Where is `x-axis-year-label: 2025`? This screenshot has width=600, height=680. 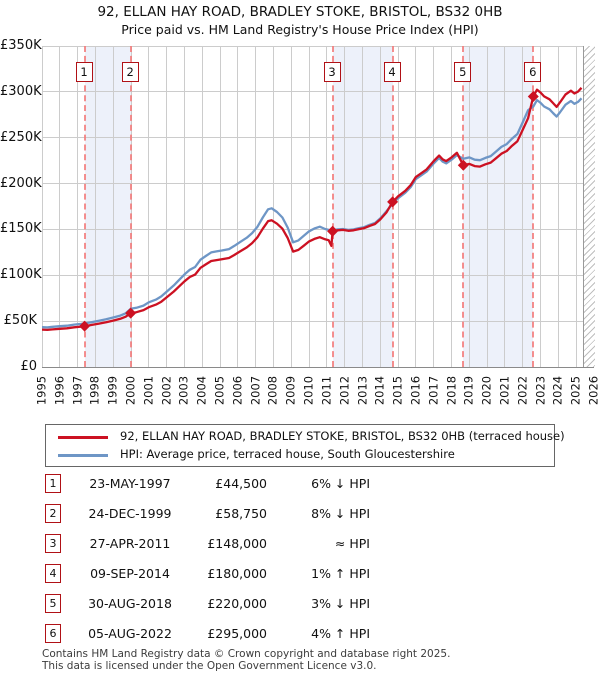 x-axis-year-label: 2025 is located at coordinates (575, 390).